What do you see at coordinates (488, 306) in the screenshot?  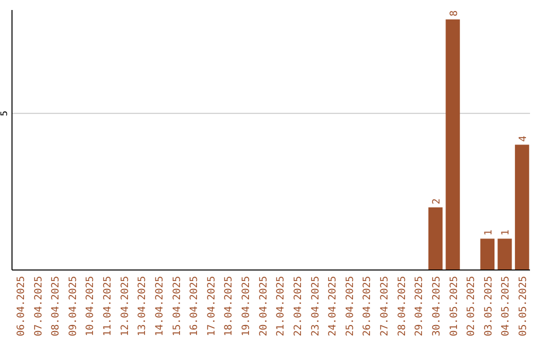 I see `x-tick-label: 03.05.2025` at bounding box center [488, 306].